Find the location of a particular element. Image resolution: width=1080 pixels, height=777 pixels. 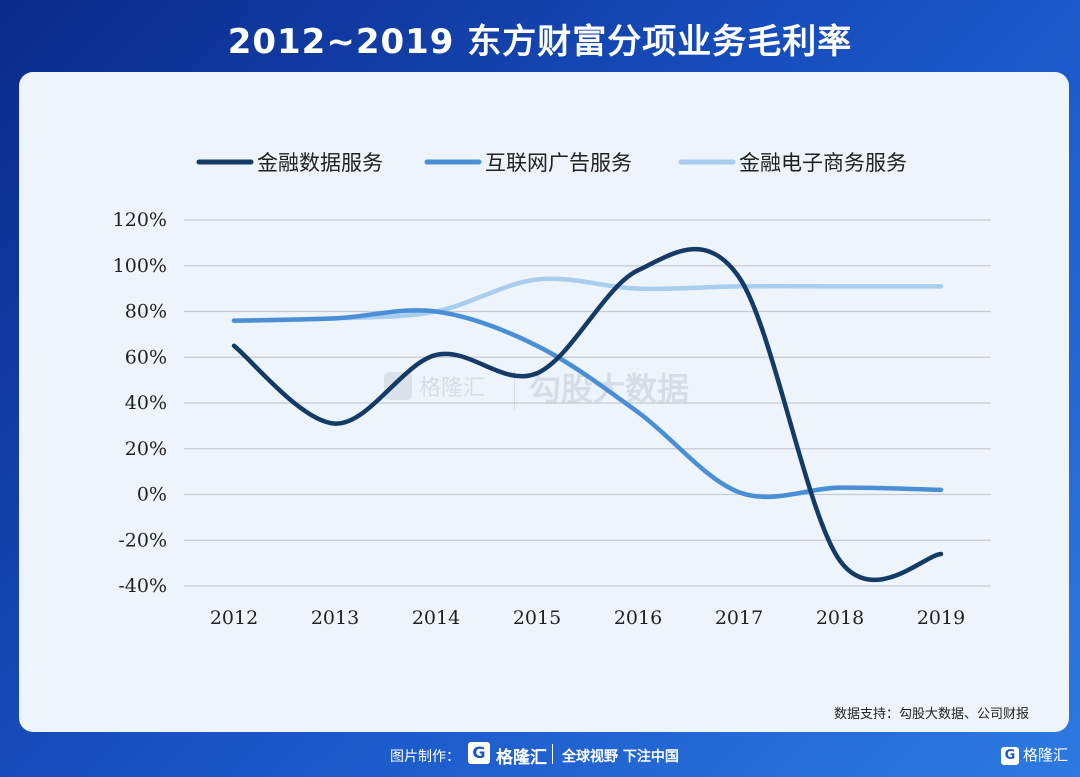

y-tick-label: 20% is located at coordinates (146, 449).